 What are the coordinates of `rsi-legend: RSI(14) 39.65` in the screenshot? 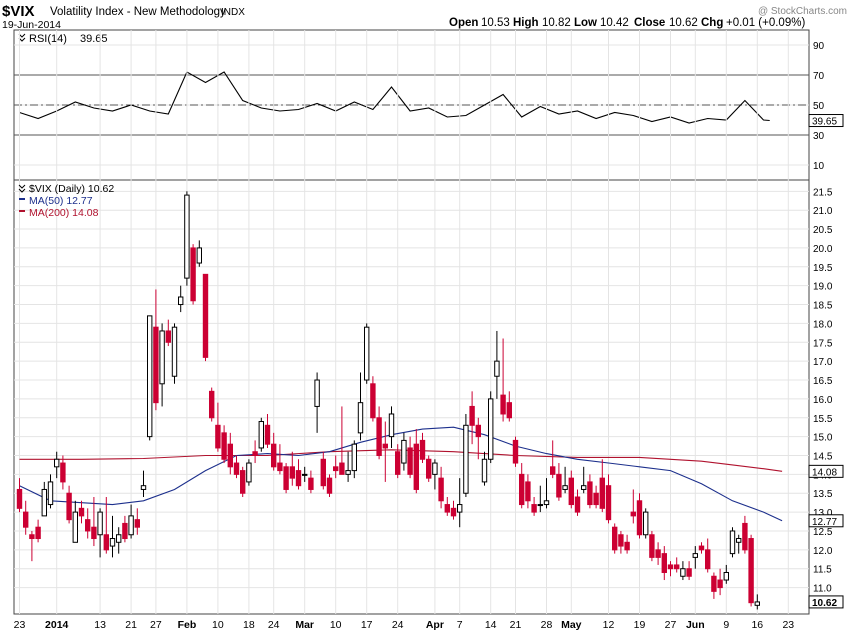 It's located at (63, 39).